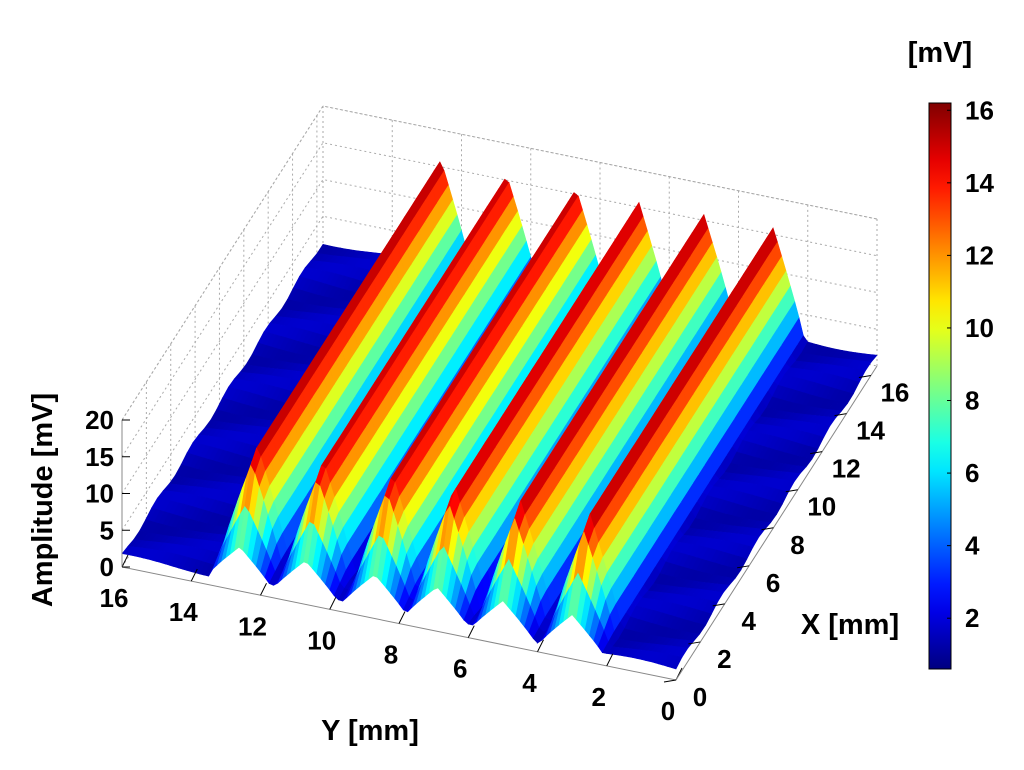  What do you see at coordinates (114, 598) in the screenshot?
I see `y-tick-label: 16` at bounding box center [114, 598].